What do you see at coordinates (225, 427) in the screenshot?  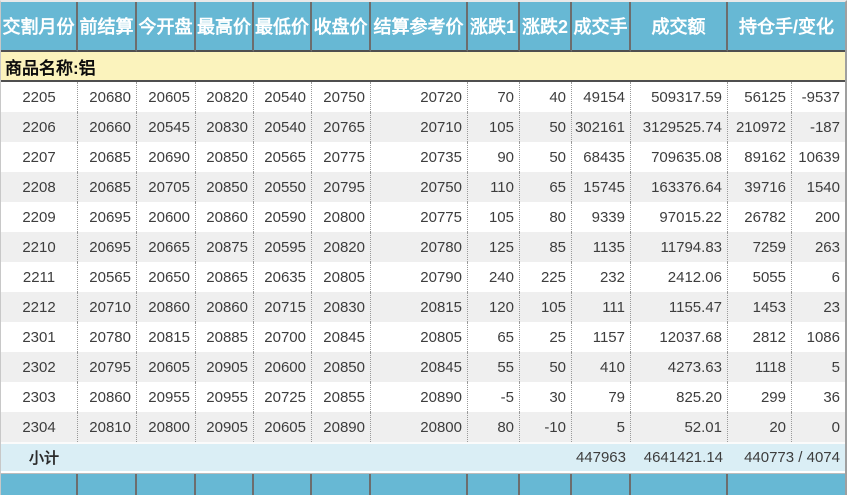 I see `cell-high: 20905` at bounding box center [225, 427].